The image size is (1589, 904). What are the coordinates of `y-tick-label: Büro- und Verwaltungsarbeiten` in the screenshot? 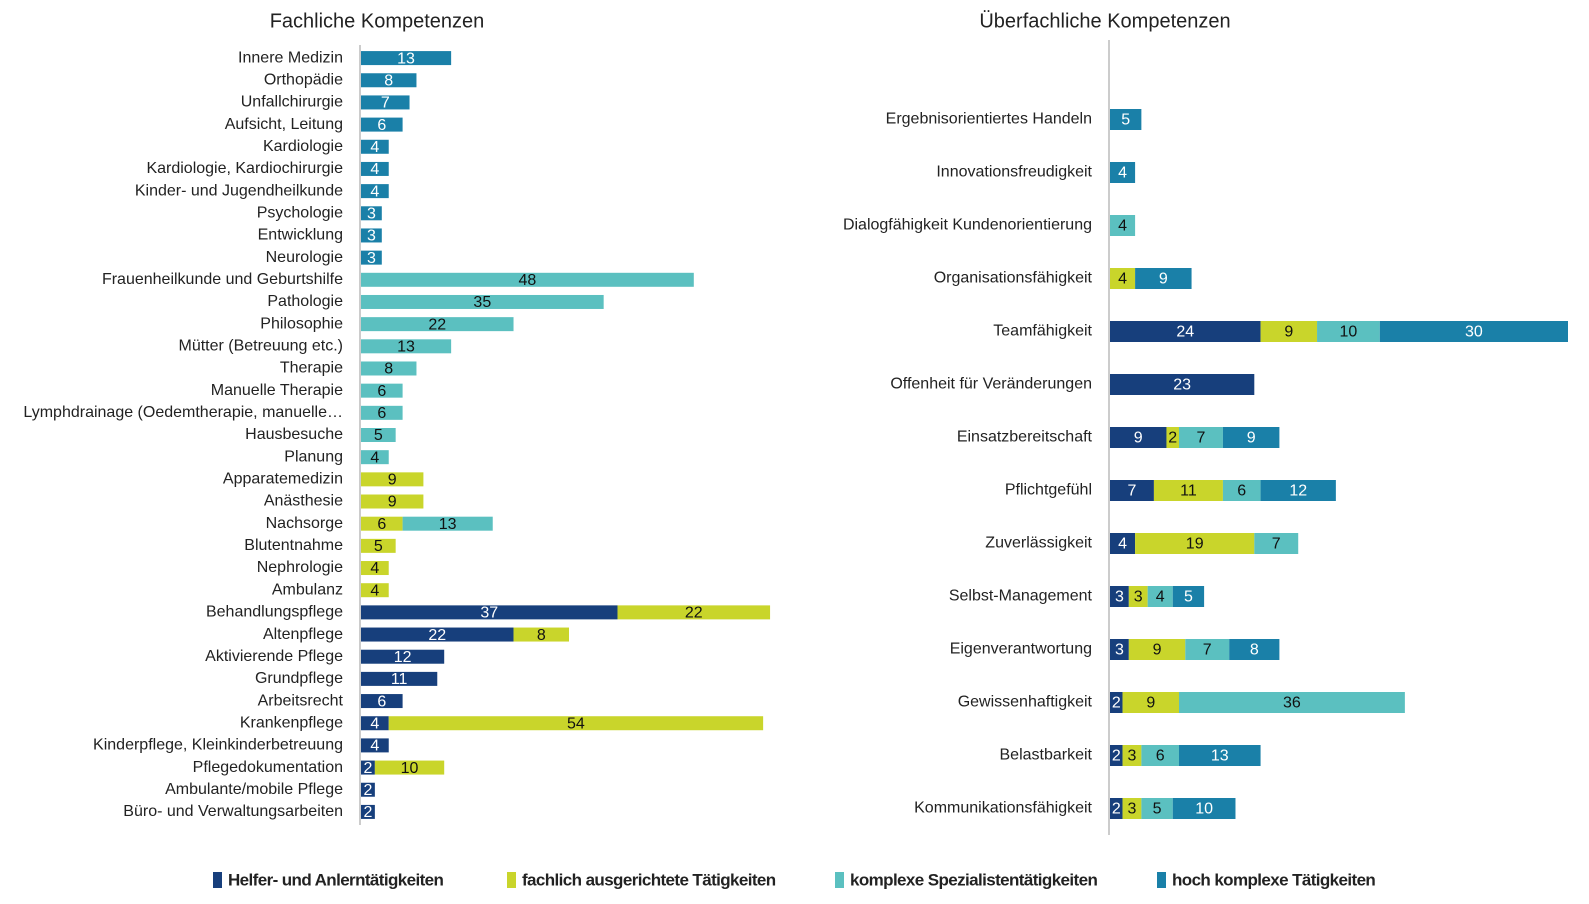 It's located at (233, 811).